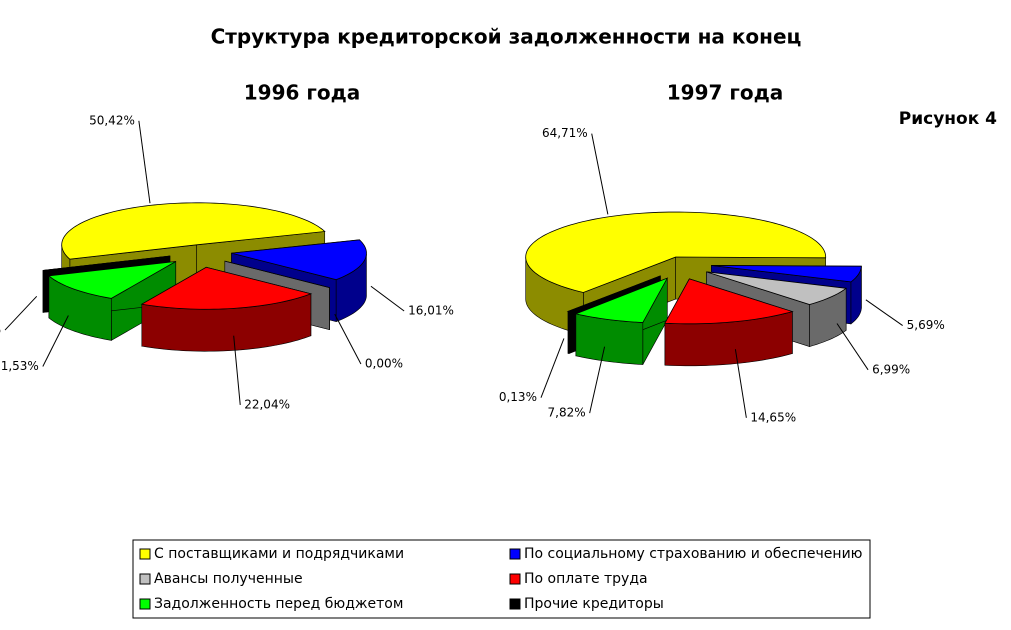  What do you see at coordinates (278, 604) in the screenshot?
I see `legend-label: Задолженность перед бюджетом` at bounding box center [278, 604].